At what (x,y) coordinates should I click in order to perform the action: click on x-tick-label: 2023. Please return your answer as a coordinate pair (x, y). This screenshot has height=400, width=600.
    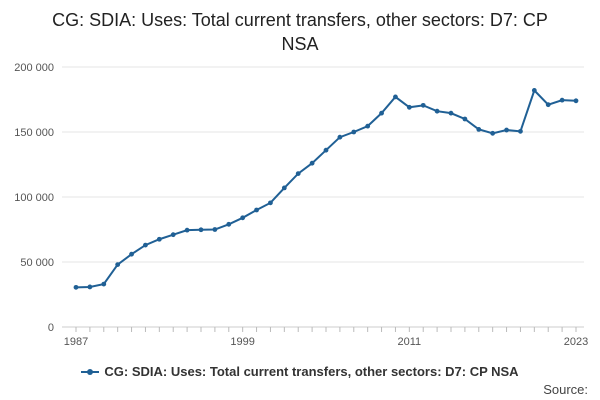
    Looking at the image, I should click on (576, 342).